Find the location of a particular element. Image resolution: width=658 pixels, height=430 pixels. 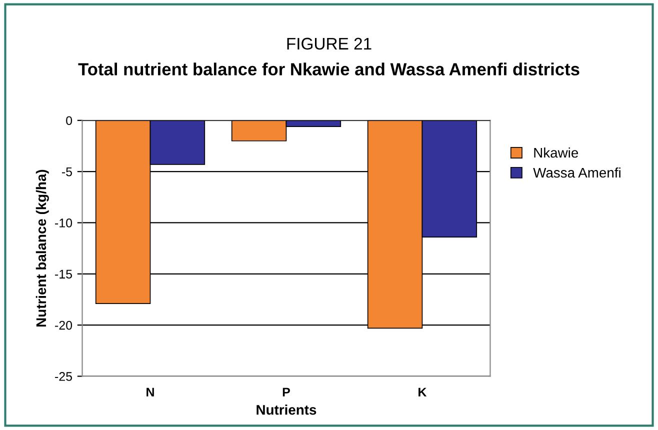

y-tick-label: 0 is located at coordinates (69, 121).